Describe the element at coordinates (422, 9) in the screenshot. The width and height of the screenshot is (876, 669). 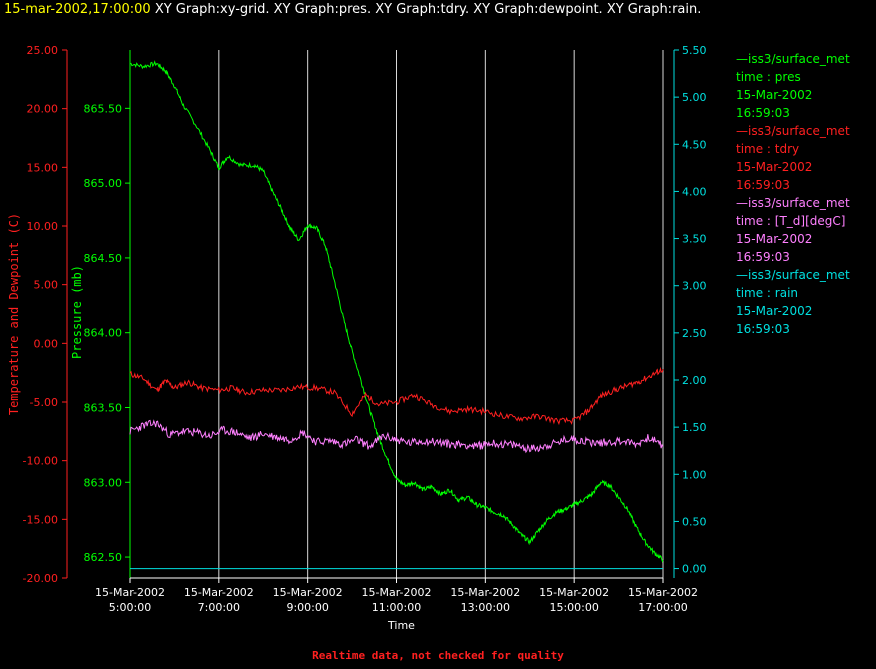
I see `header-graph-tdry: XY Graph:tdry.` at that location.